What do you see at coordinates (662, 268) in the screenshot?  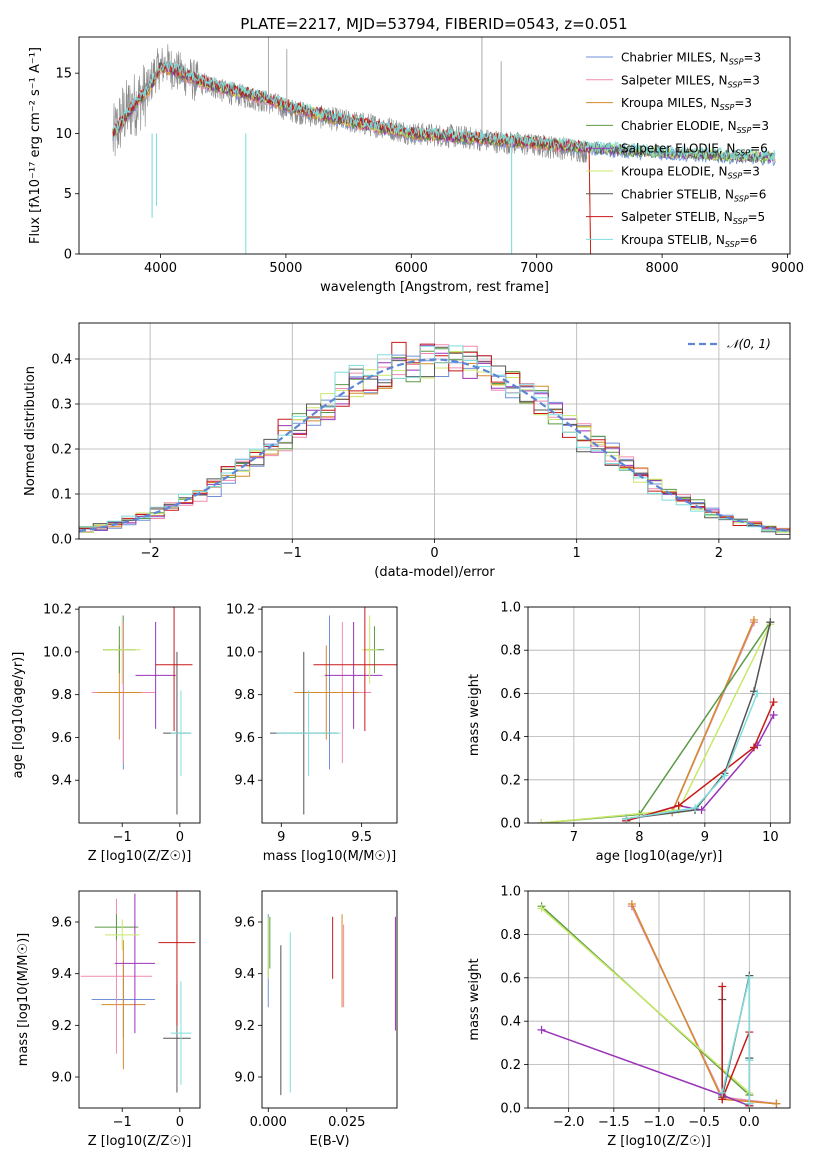 I see `x-tick-label: 8000` at bounding box center [662, 268].